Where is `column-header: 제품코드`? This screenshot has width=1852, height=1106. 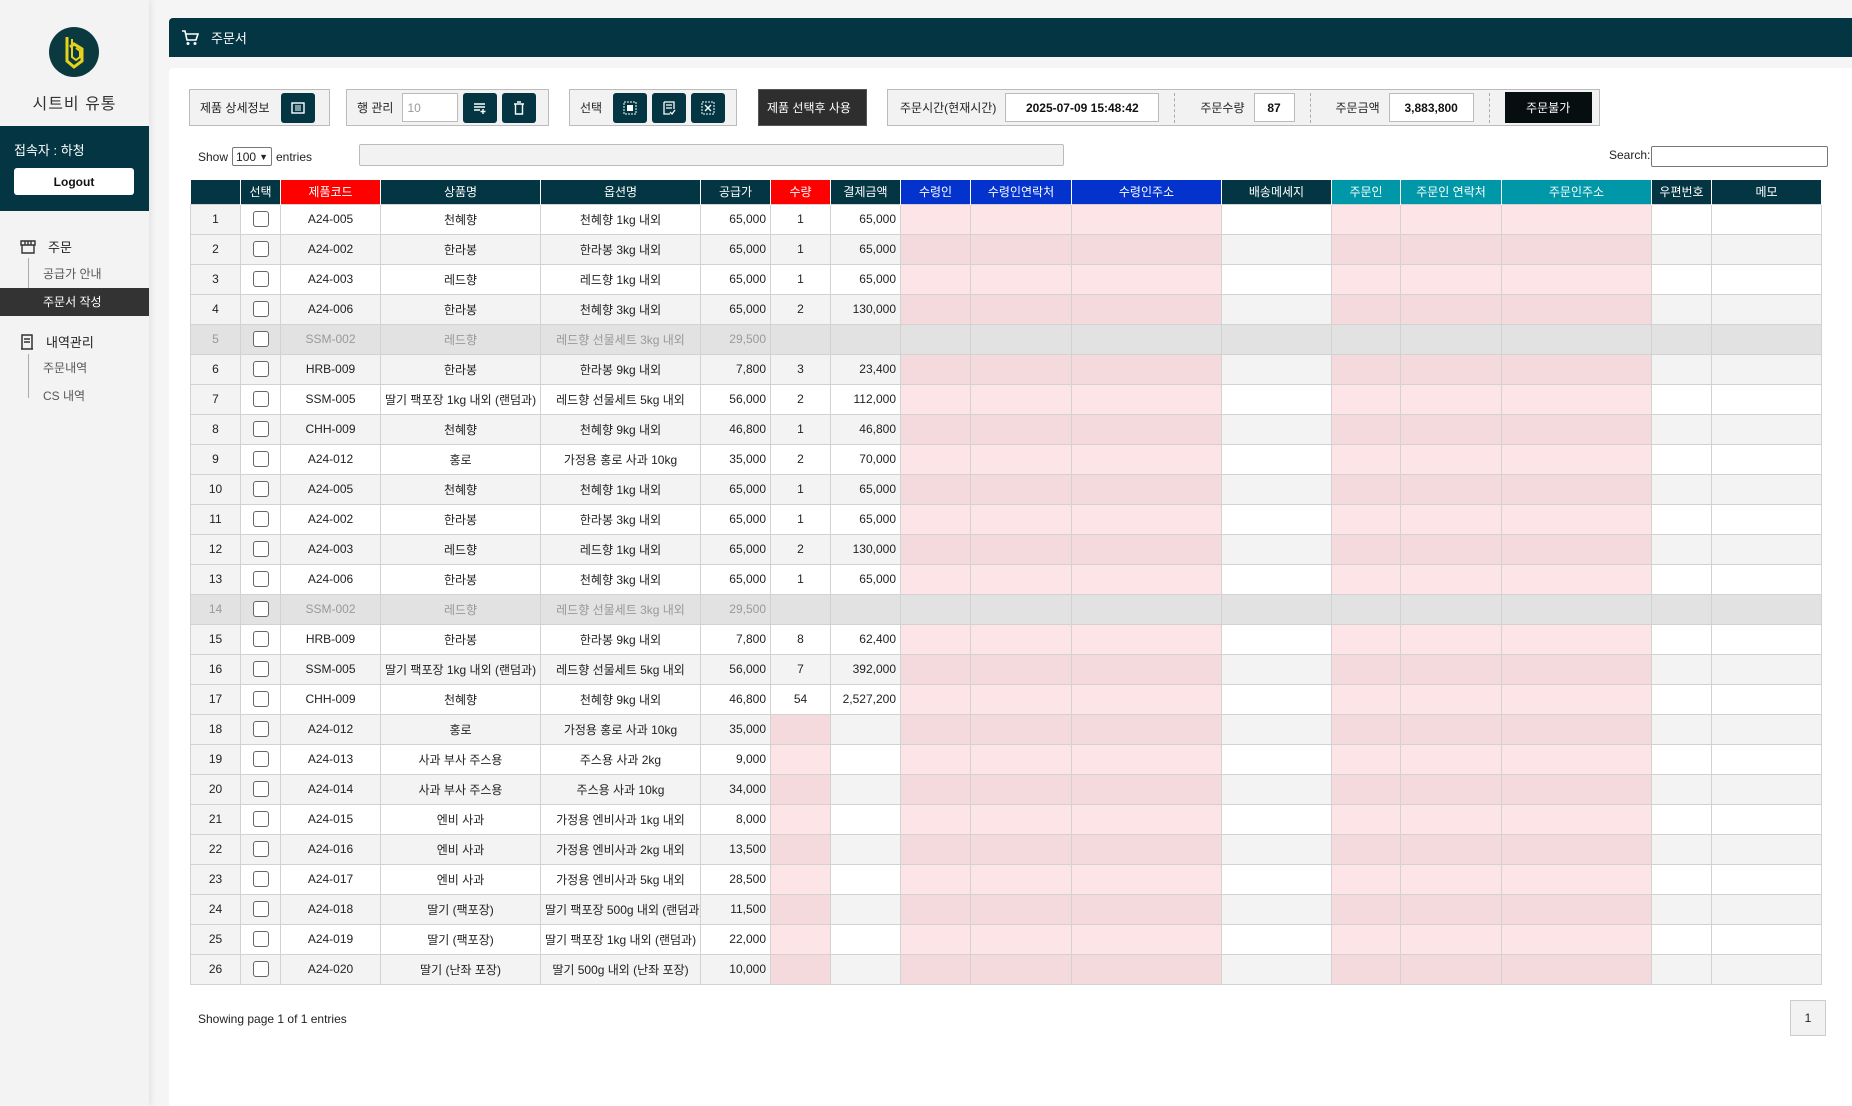 column-header: 제품코드 is located at coordinates (330, 192).